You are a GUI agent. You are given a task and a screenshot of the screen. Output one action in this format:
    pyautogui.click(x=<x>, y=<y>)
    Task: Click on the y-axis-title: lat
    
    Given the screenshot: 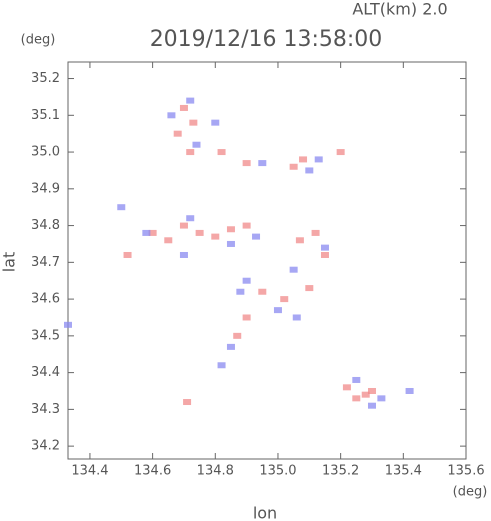 What is the action you would take?
    pyautogui.click(x=9, y=262)
    